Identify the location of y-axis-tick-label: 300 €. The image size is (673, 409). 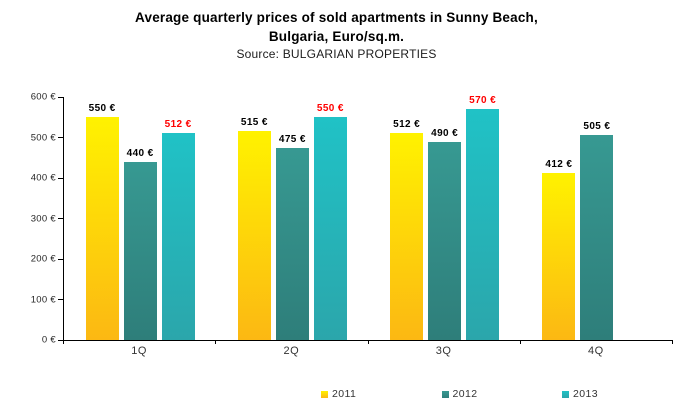
(43, 218).